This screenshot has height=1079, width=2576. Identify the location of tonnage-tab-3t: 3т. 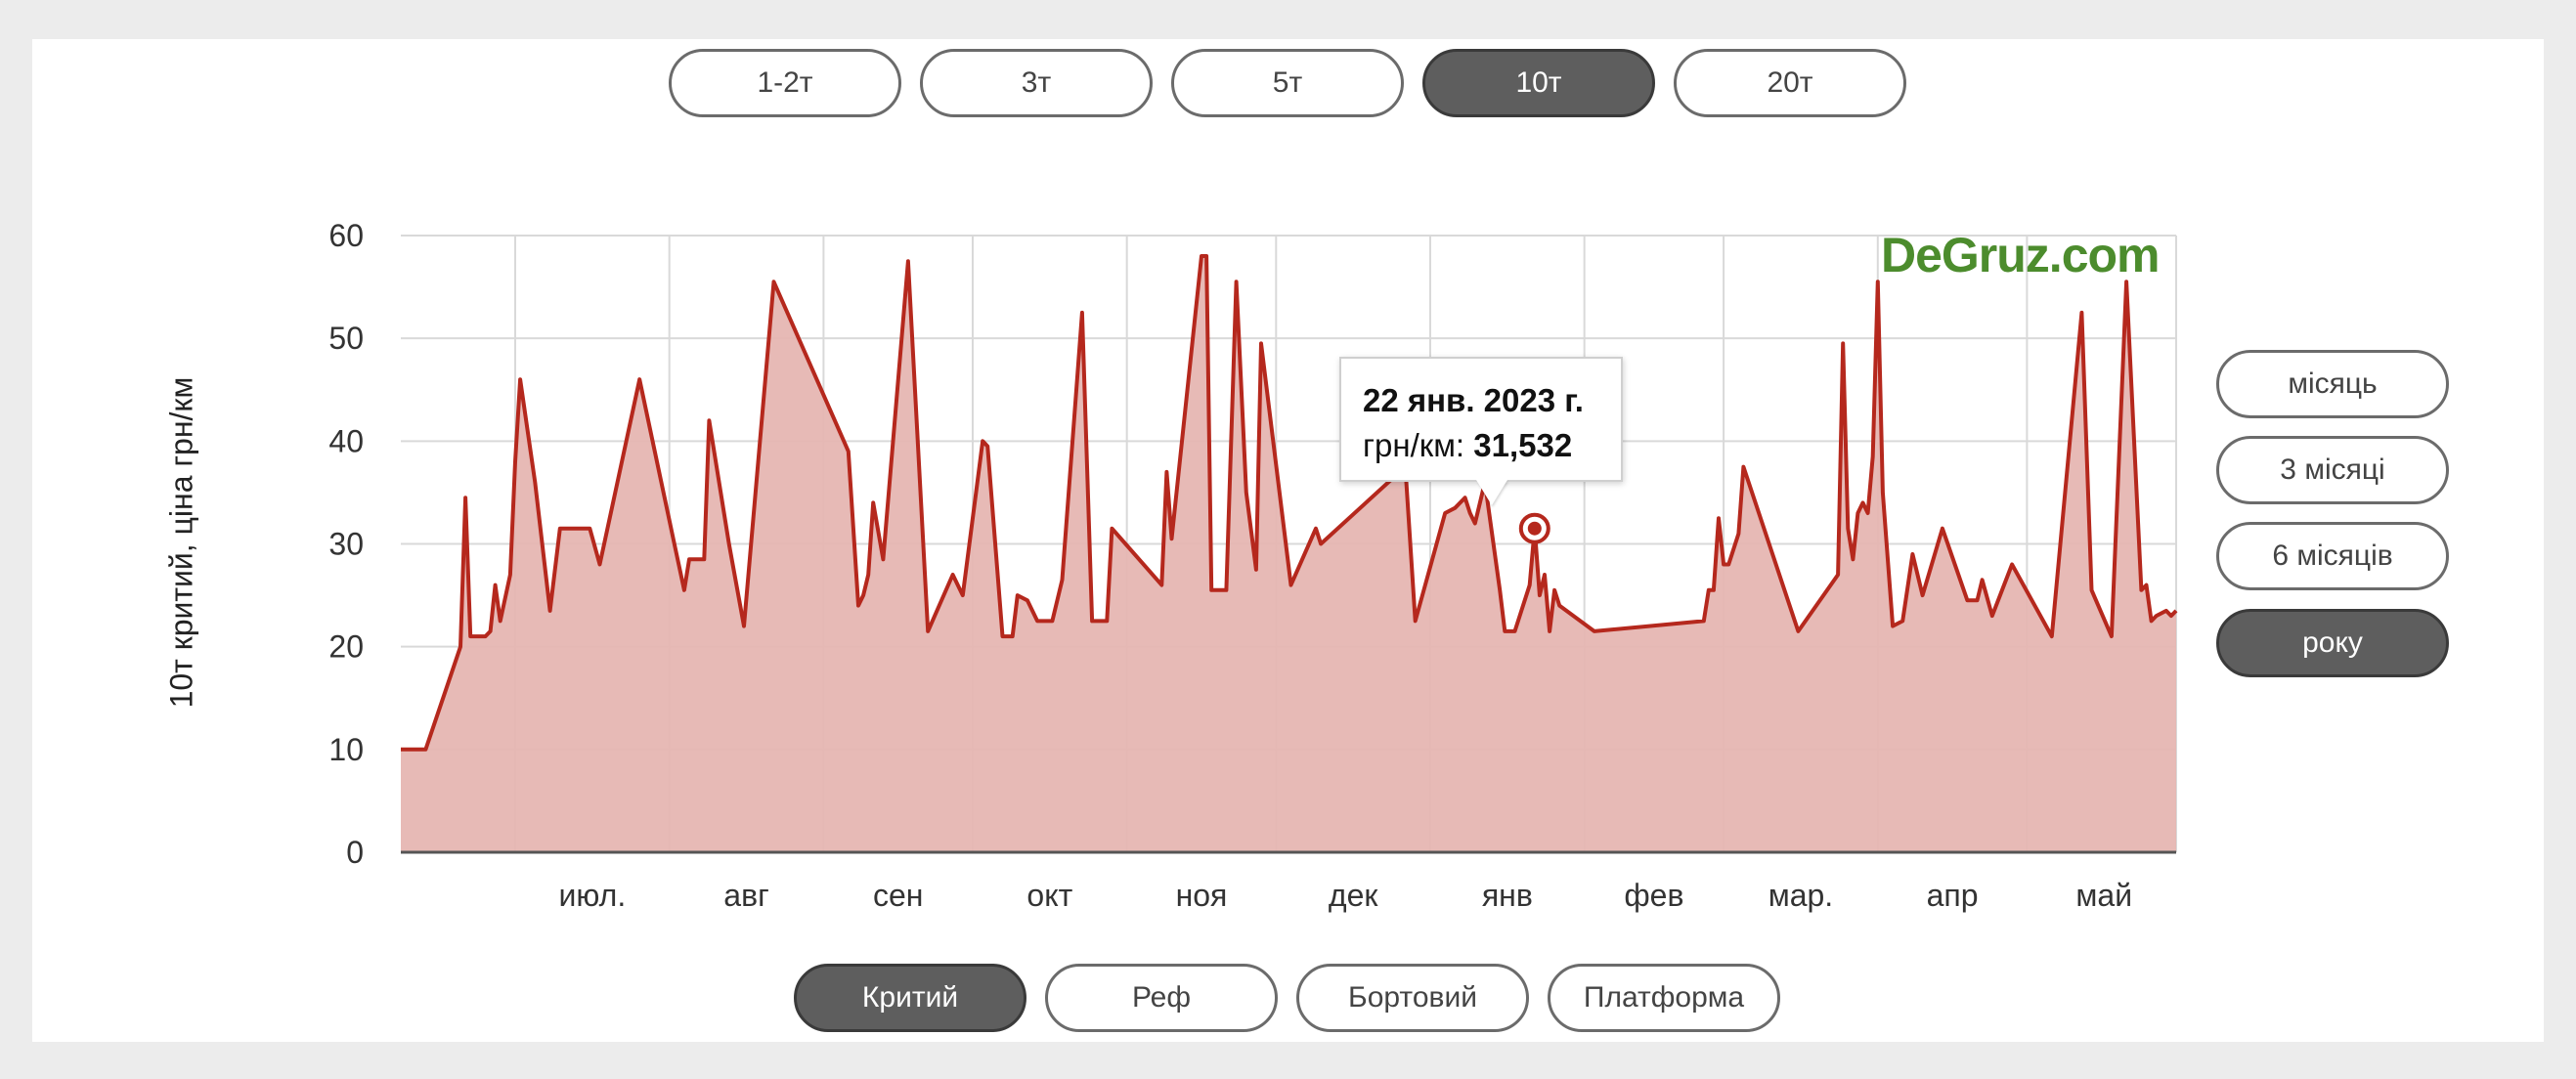
(1036, 83).